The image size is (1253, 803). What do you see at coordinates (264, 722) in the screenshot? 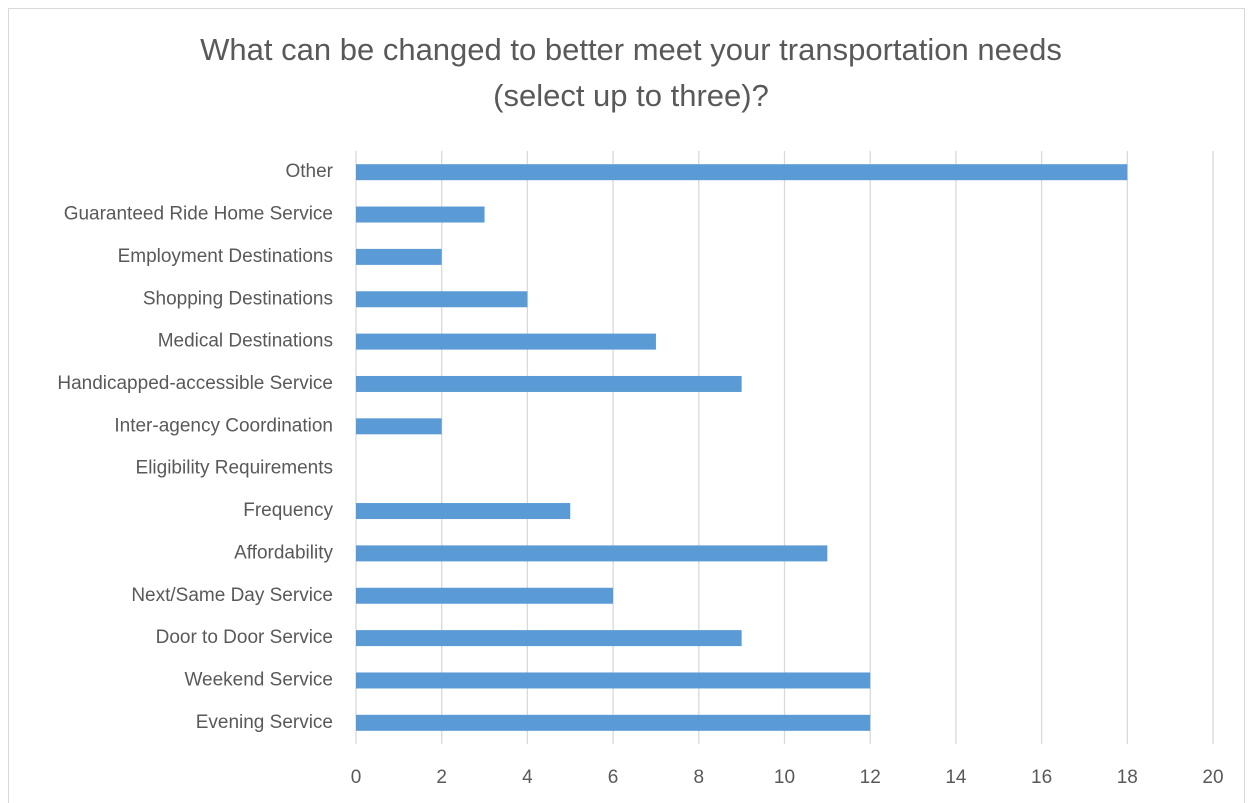
I see `y-tick-label: Evening Service` at bounding box center [264, 722].